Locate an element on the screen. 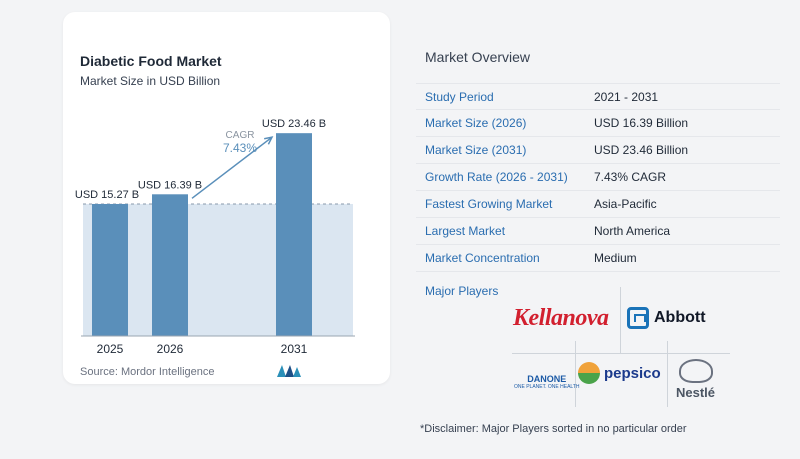  data-label: USD 15.27 B is located at coordinates (107, 195).